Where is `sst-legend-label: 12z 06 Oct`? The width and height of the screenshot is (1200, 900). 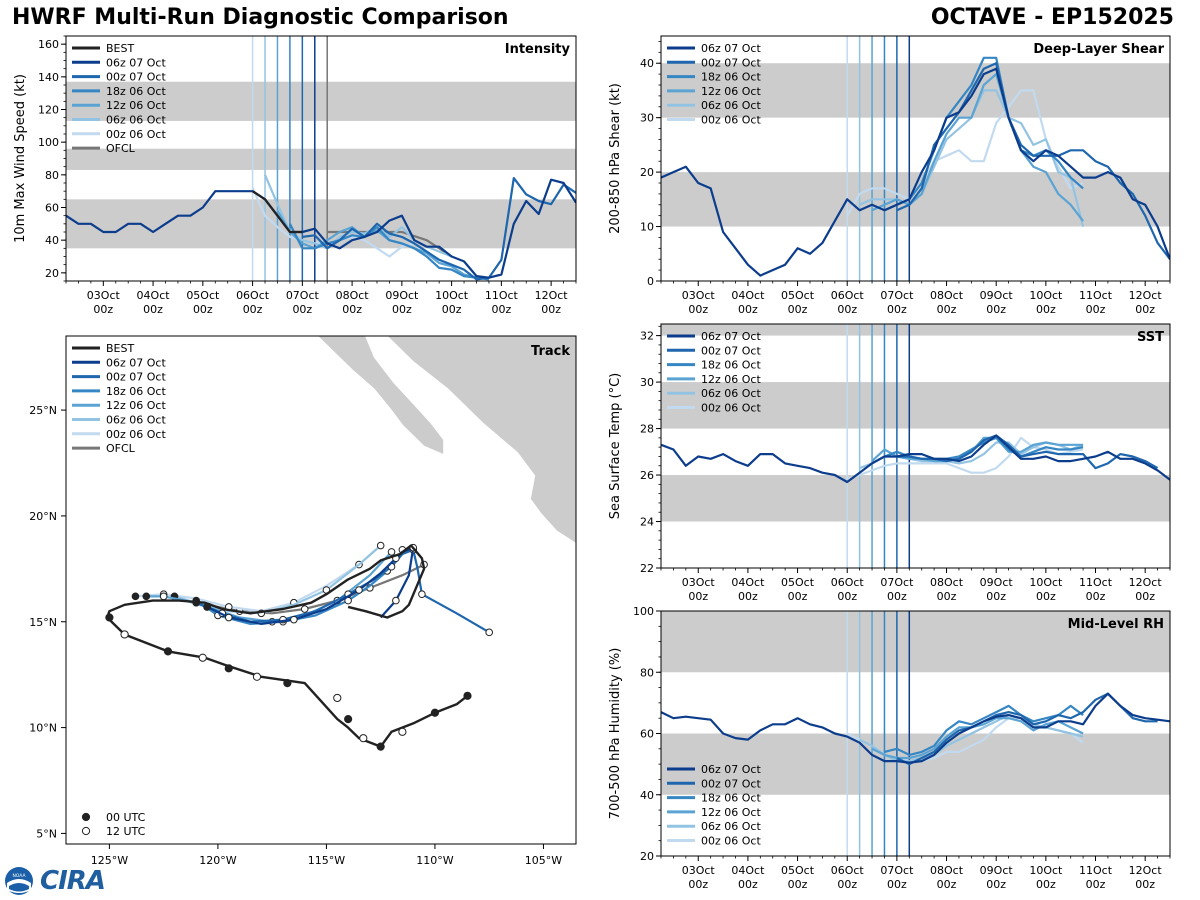 sst-legend-label: 12z 06 Oct is located at coordinates (731, 379).